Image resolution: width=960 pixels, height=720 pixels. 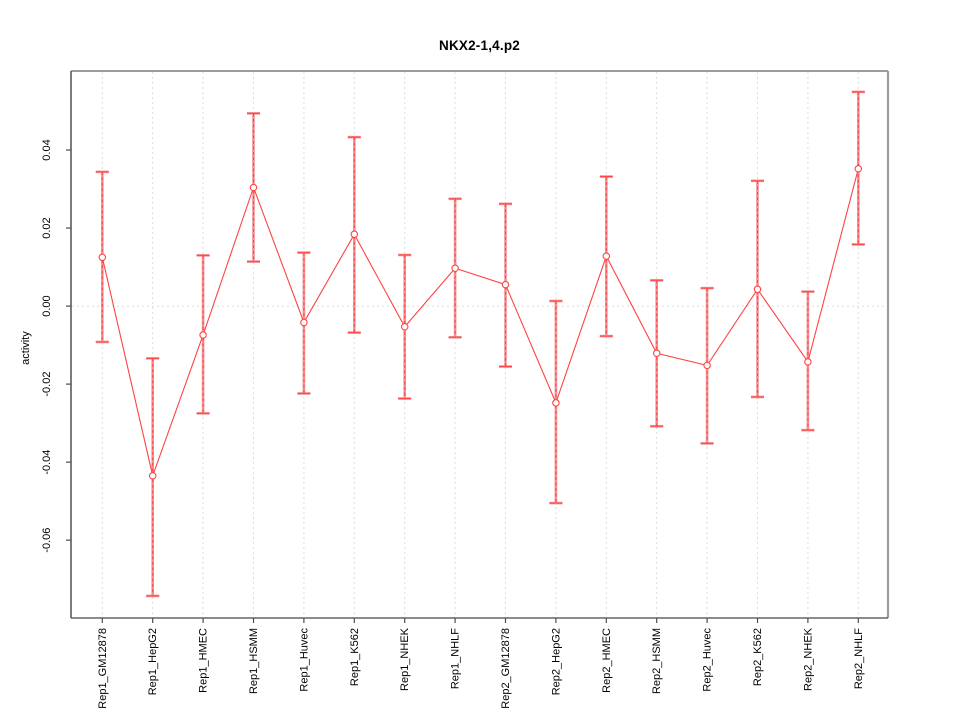 What do you see at coordinates (506, 668) in the screenshot?
I see `x-tick-label-Rep2_GM12878: Rep2_GM12878` at bounding box center [506, 668].